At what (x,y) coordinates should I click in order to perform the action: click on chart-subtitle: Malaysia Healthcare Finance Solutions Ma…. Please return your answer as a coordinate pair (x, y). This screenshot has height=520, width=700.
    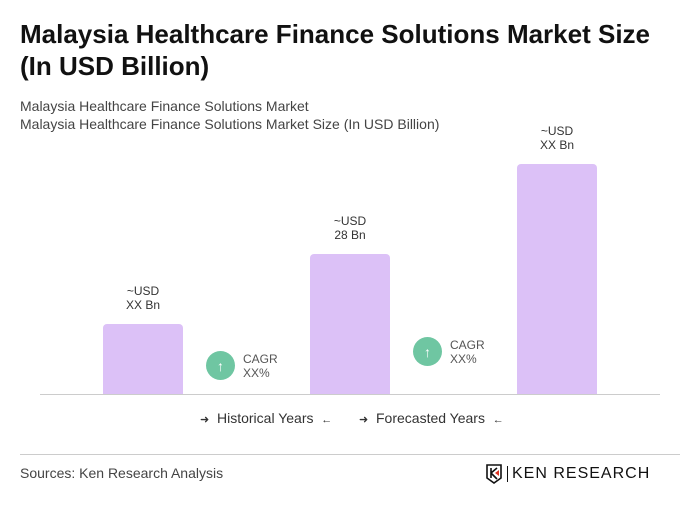
    Looking at the image, I should click on (164, 106).